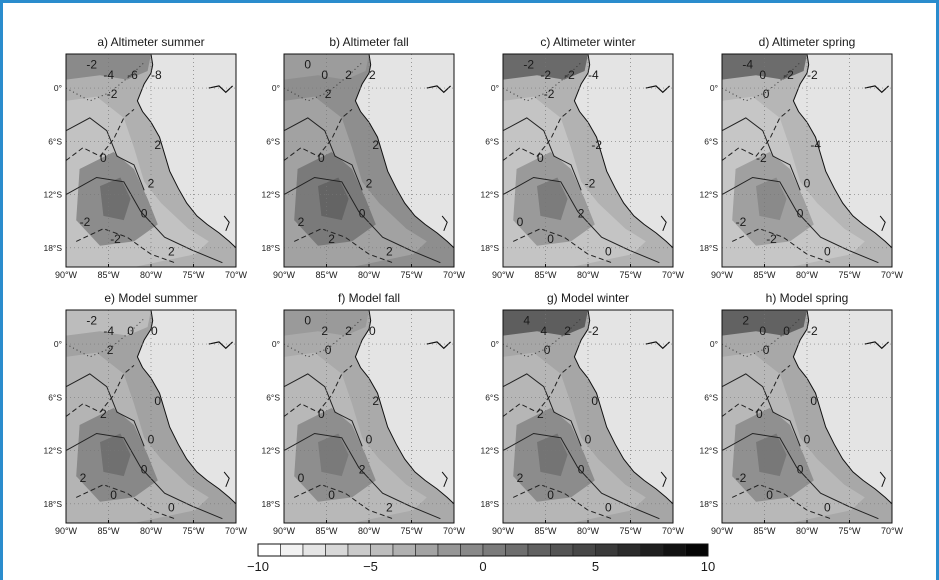  Describe the element at coordinates (482, 566) in the screenshot. I see `colorbar-tick-label: 0` at that location.